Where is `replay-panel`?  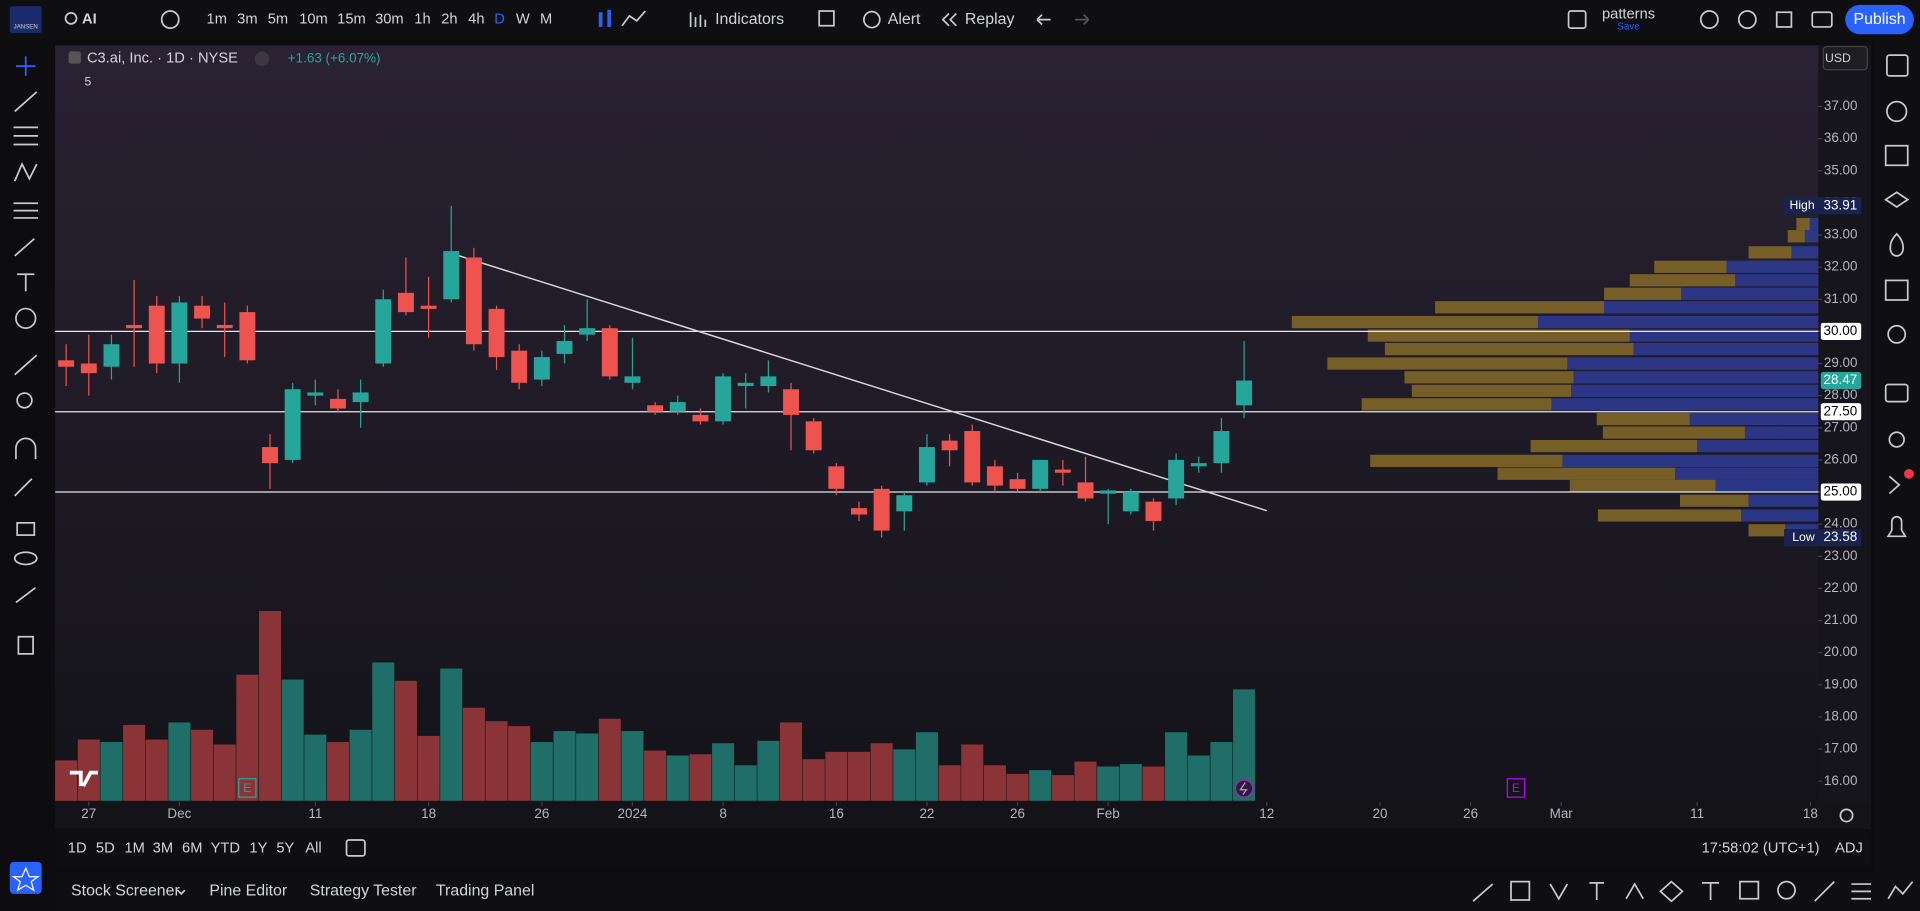 replay-panel is located at coordinates (1894, 485).